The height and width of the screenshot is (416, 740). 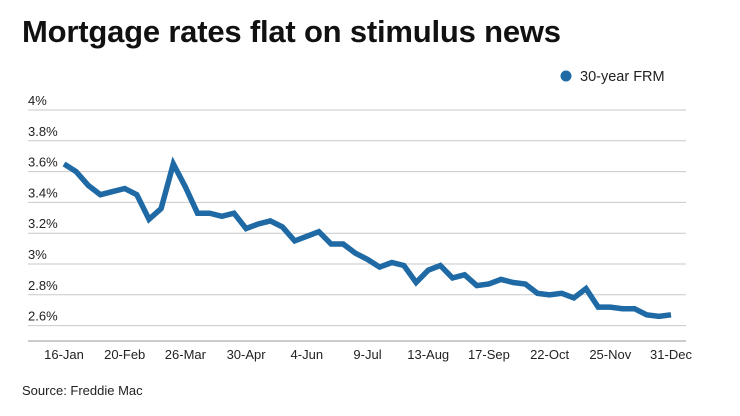 I want to click on legend-label: 30-year FRM, so click(x=622, y=77).